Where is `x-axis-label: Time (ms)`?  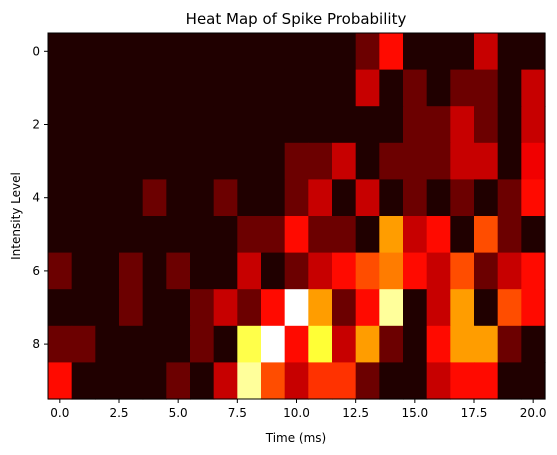 x-axis-label: Time (ms) is located at coordinates (296, 438).